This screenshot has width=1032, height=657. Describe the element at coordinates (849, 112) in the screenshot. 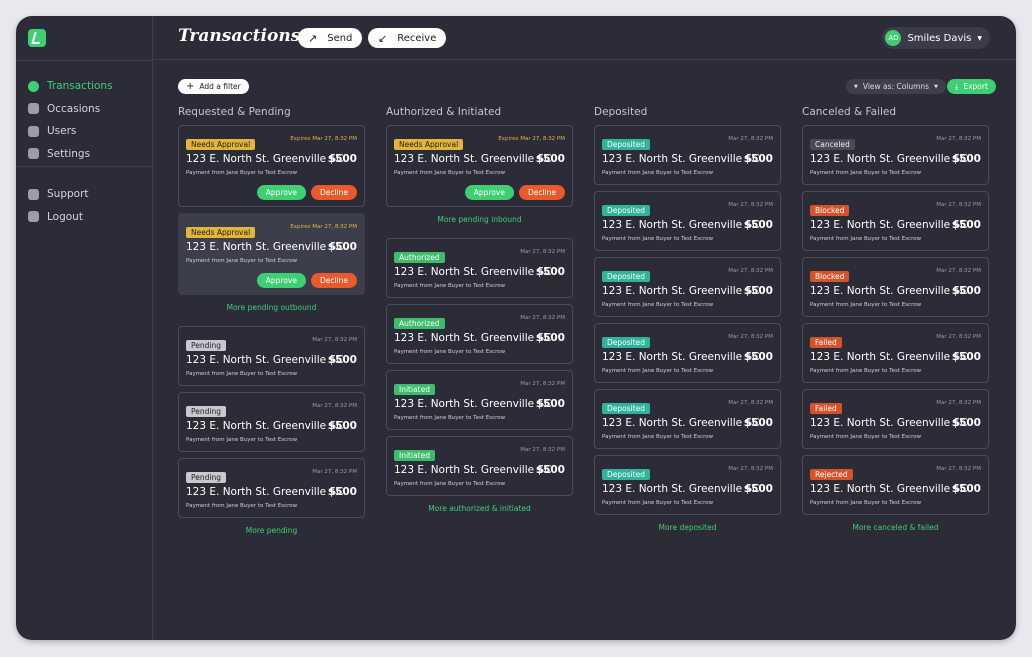

I see `column-title: Canceled & Failed` at that location.